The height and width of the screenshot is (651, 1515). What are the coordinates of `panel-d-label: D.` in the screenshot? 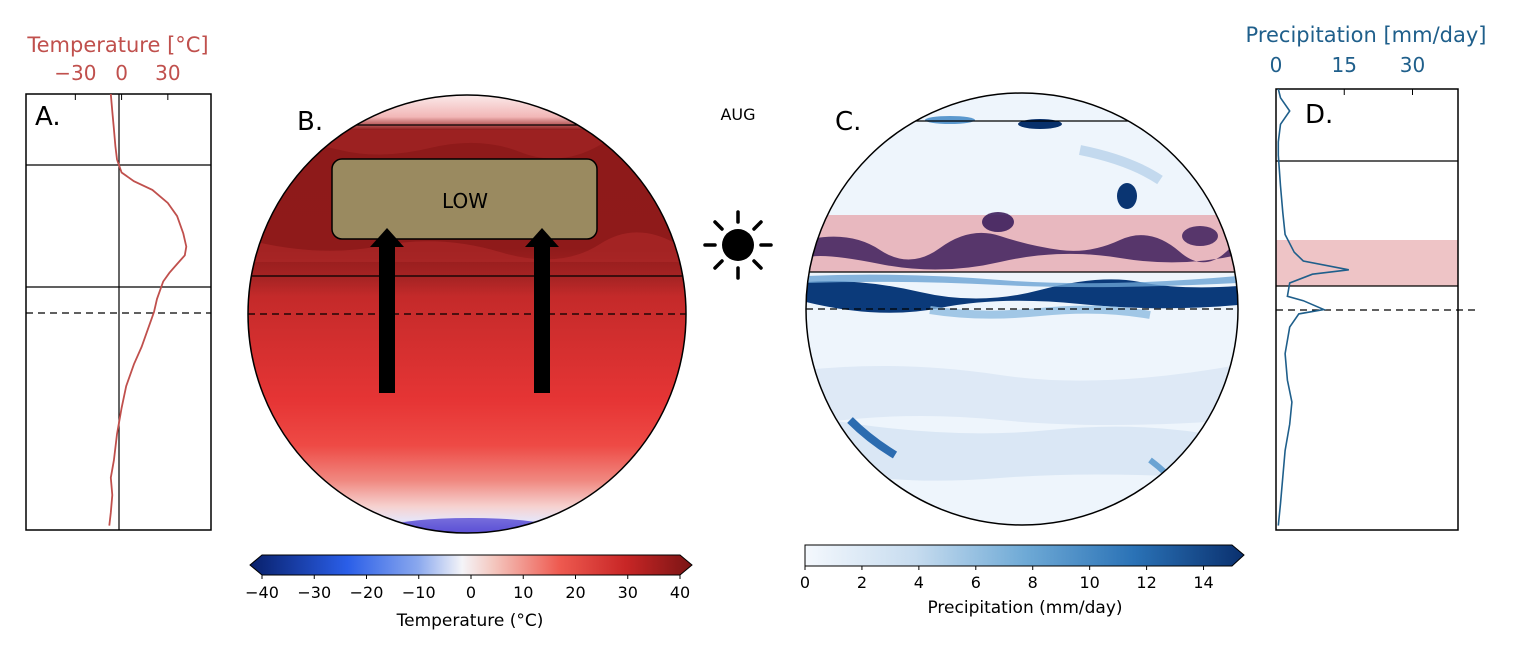 It's located at (1319, 115).